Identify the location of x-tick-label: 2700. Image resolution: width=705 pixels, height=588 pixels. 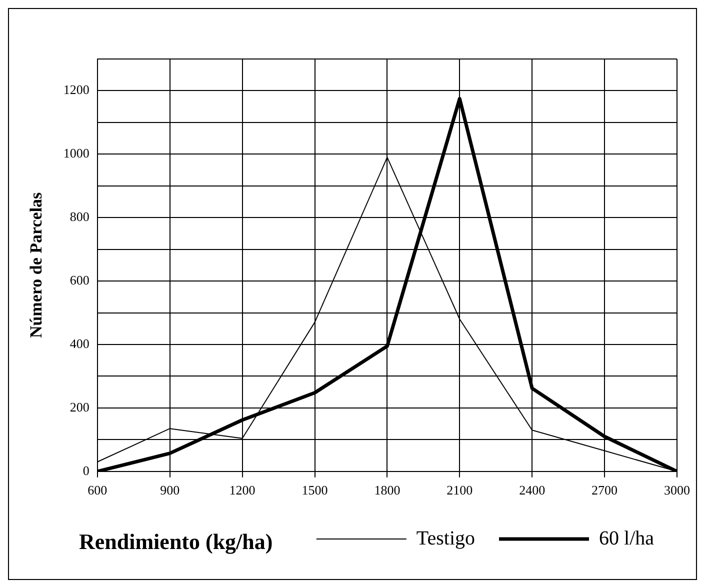
(605, 490).